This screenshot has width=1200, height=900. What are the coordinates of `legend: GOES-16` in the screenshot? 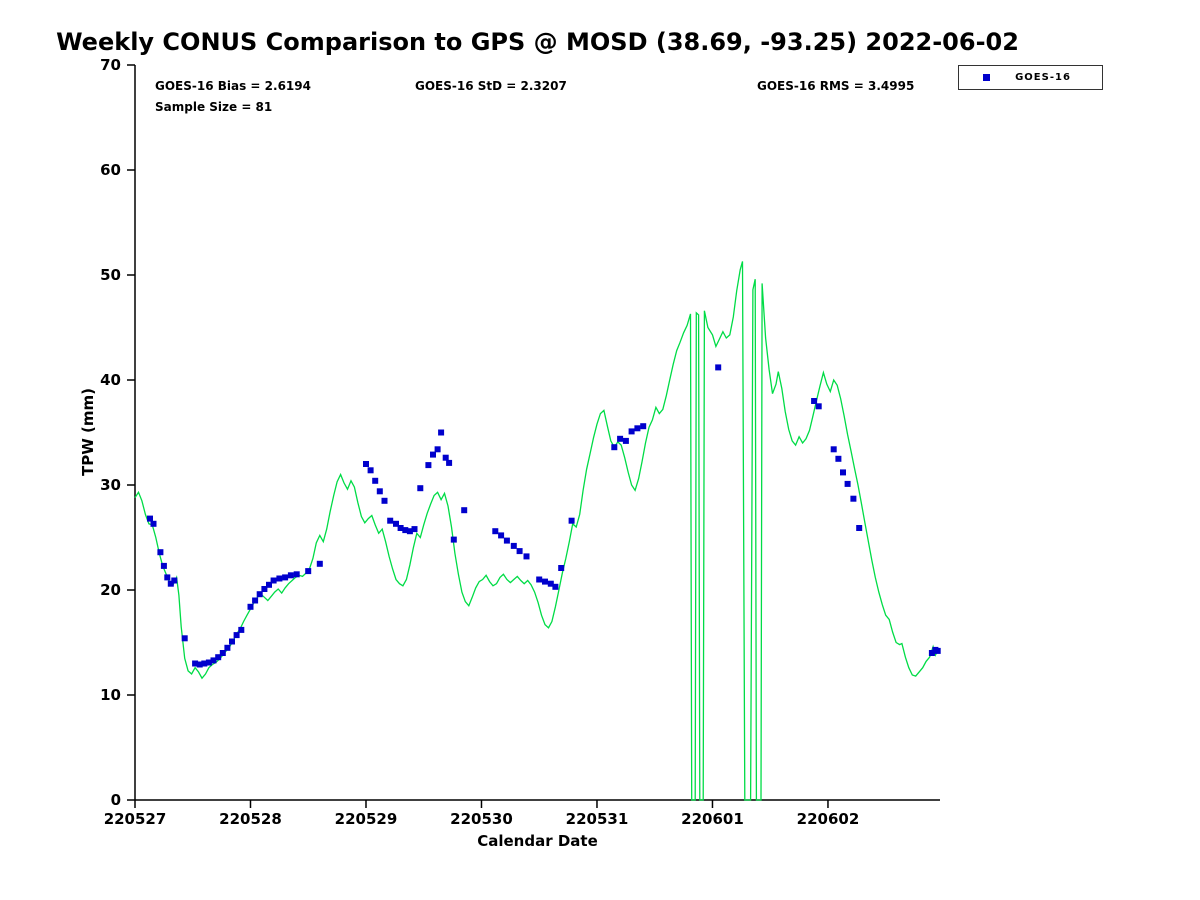 It's located at (1030, 77).